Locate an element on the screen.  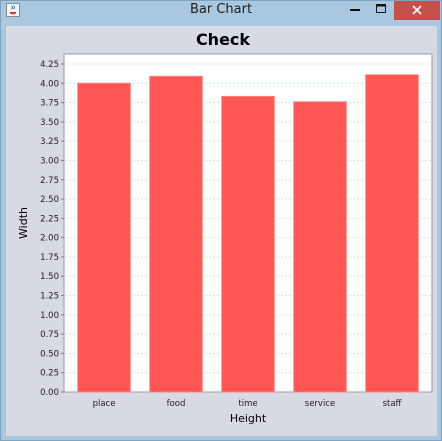
chart-title: Check is located at coordinates (223, 39).